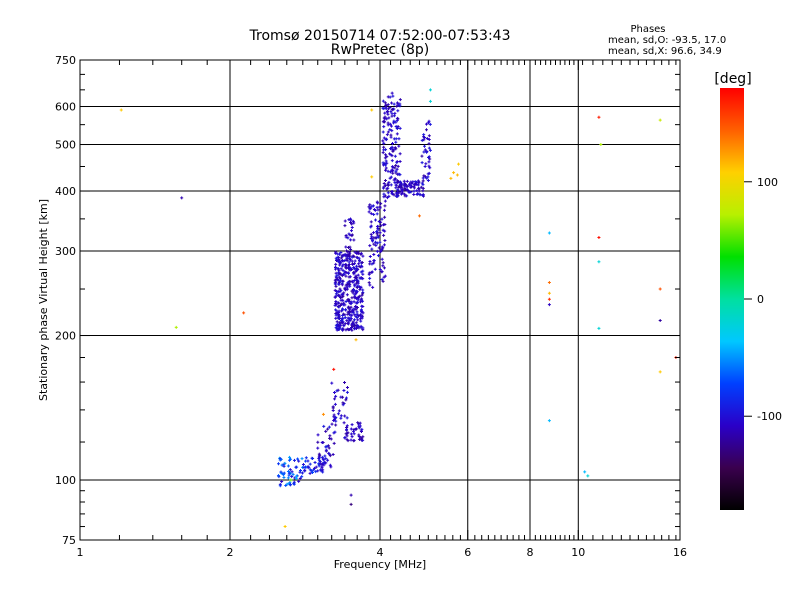 This screenshot has height=600, width=800. Describe the element at coordinates (65, 251) in the screenshot. I see `y-tick-label: 300` at that location.